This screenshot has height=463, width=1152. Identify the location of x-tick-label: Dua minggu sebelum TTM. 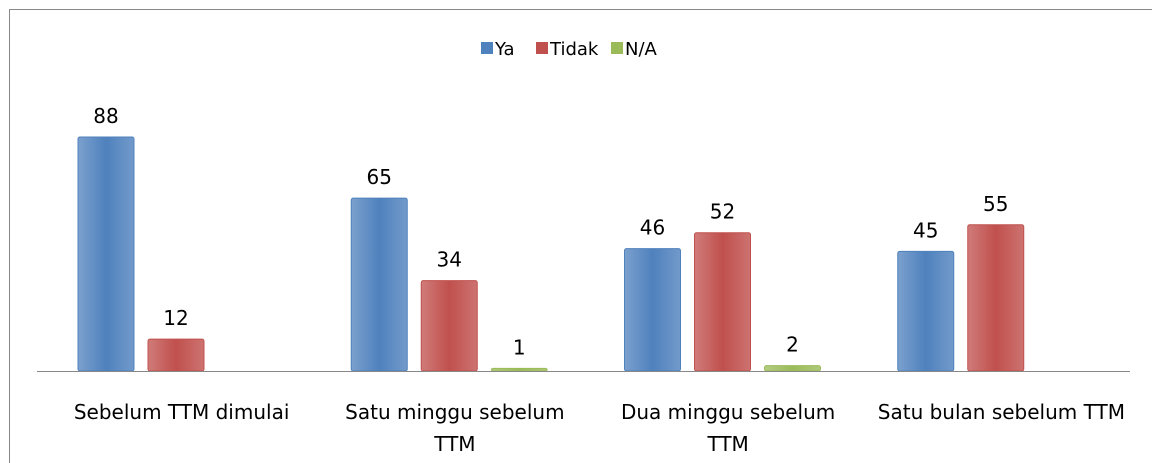
(728, 428).